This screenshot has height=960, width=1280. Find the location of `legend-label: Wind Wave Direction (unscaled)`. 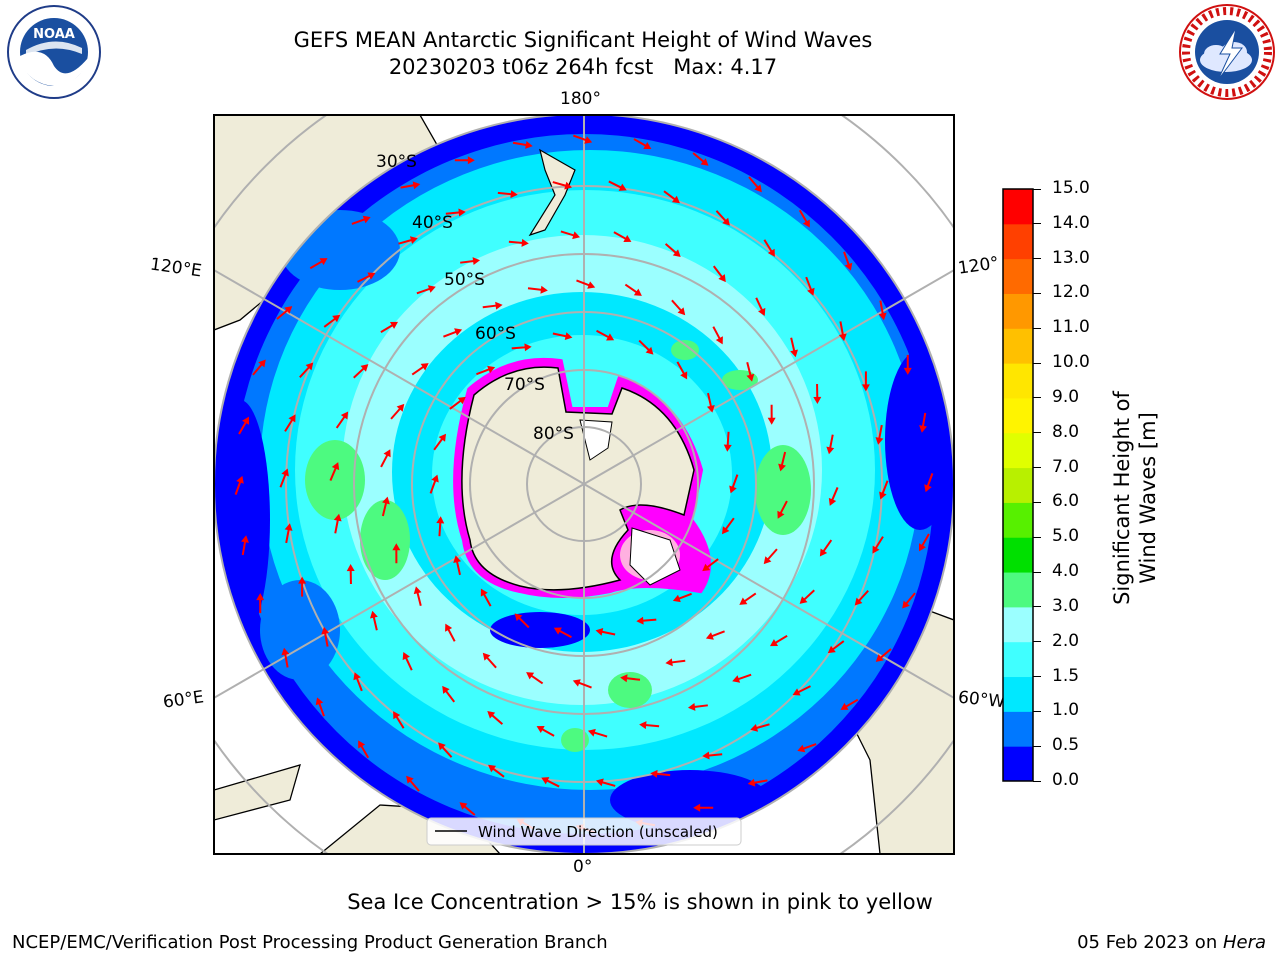

legend-label: Wind Wave Direction (unscaled) is located at coordinates (598, 832).